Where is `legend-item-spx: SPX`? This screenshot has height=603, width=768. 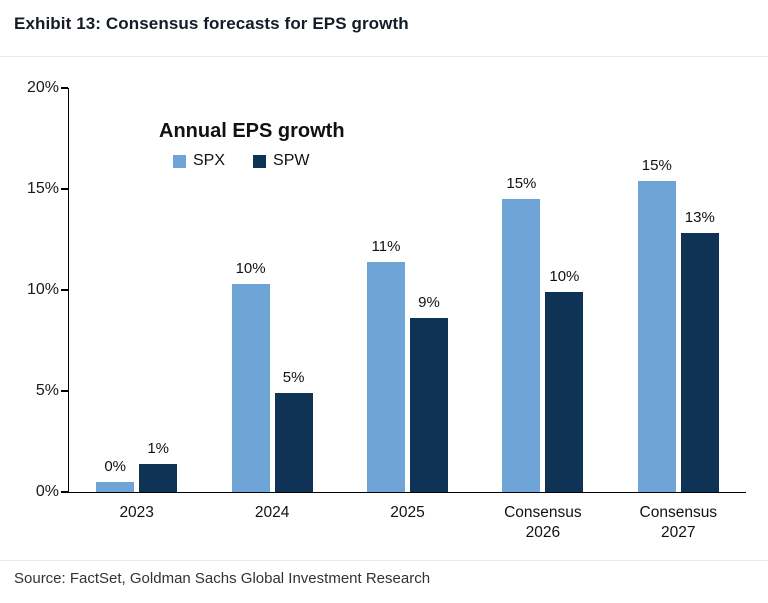 legend-item-spx: SPX is located at coordinates (199, 161).